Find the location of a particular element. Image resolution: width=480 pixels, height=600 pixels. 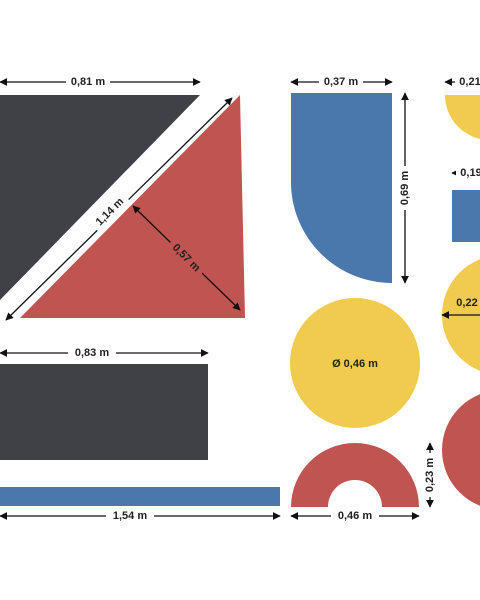

yellow-circle is located at coordinates (355, 363).